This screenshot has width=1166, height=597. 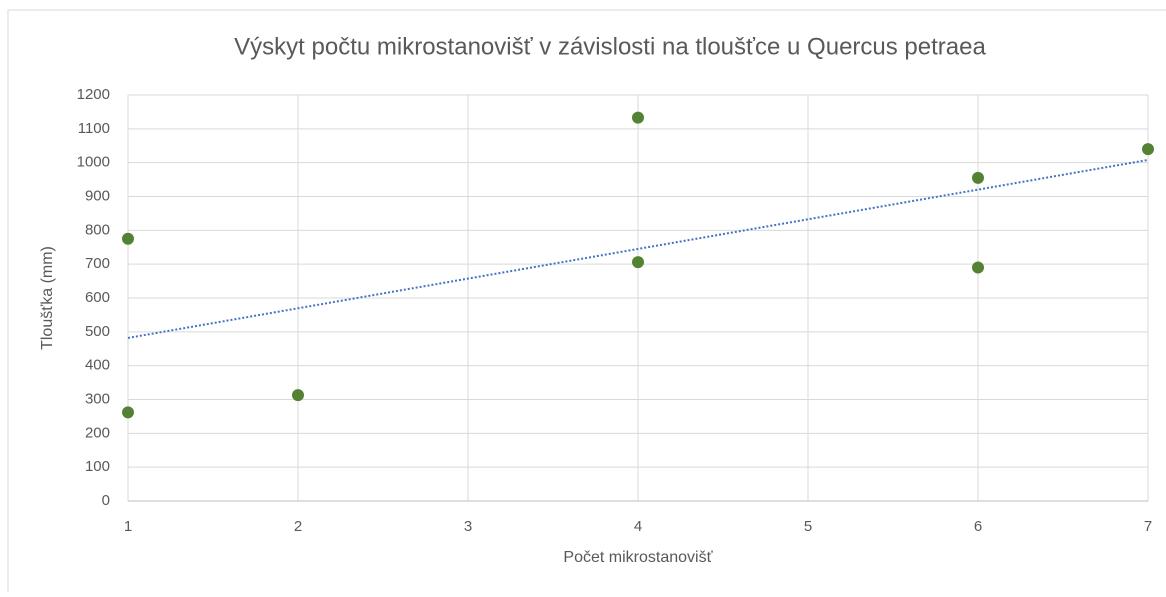 What do you see at coordinates (97, 365) in the screenshot?
I see `y-tick-label: 400` at bounding box center [97, 365].